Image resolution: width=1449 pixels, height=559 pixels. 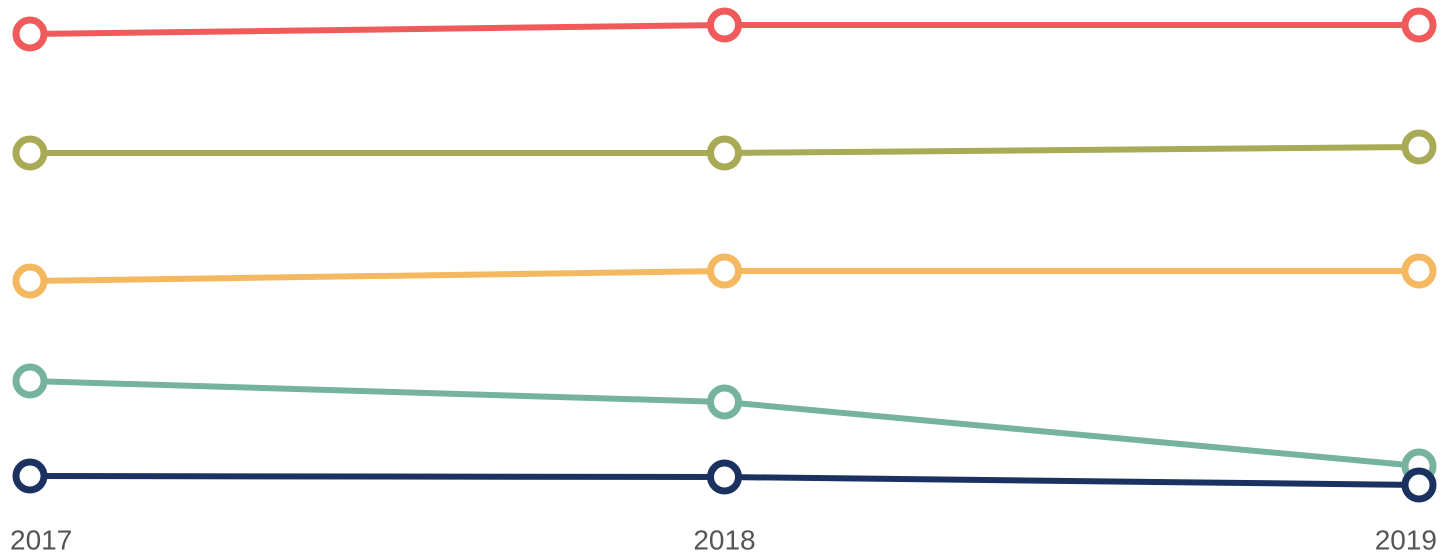 What do you see at coordinates (724, 539) in the screenshot?
I see `x-tick-label: 2018` at bounding box center [724, 539].